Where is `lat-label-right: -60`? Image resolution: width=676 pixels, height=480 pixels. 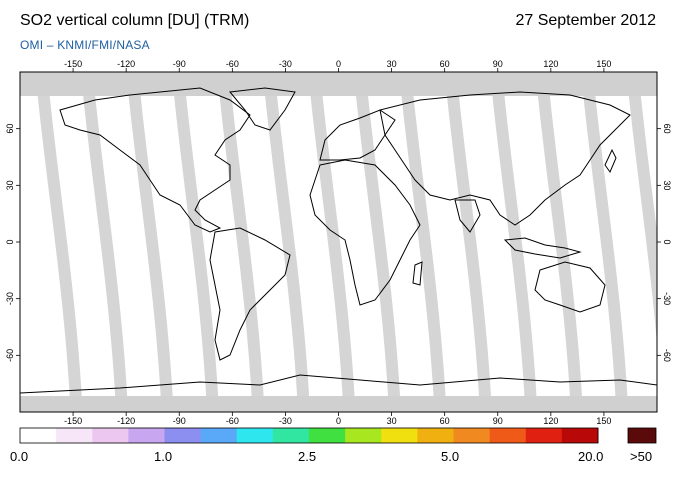 lat-label-right: -60 is located at coordinates (667, 355).